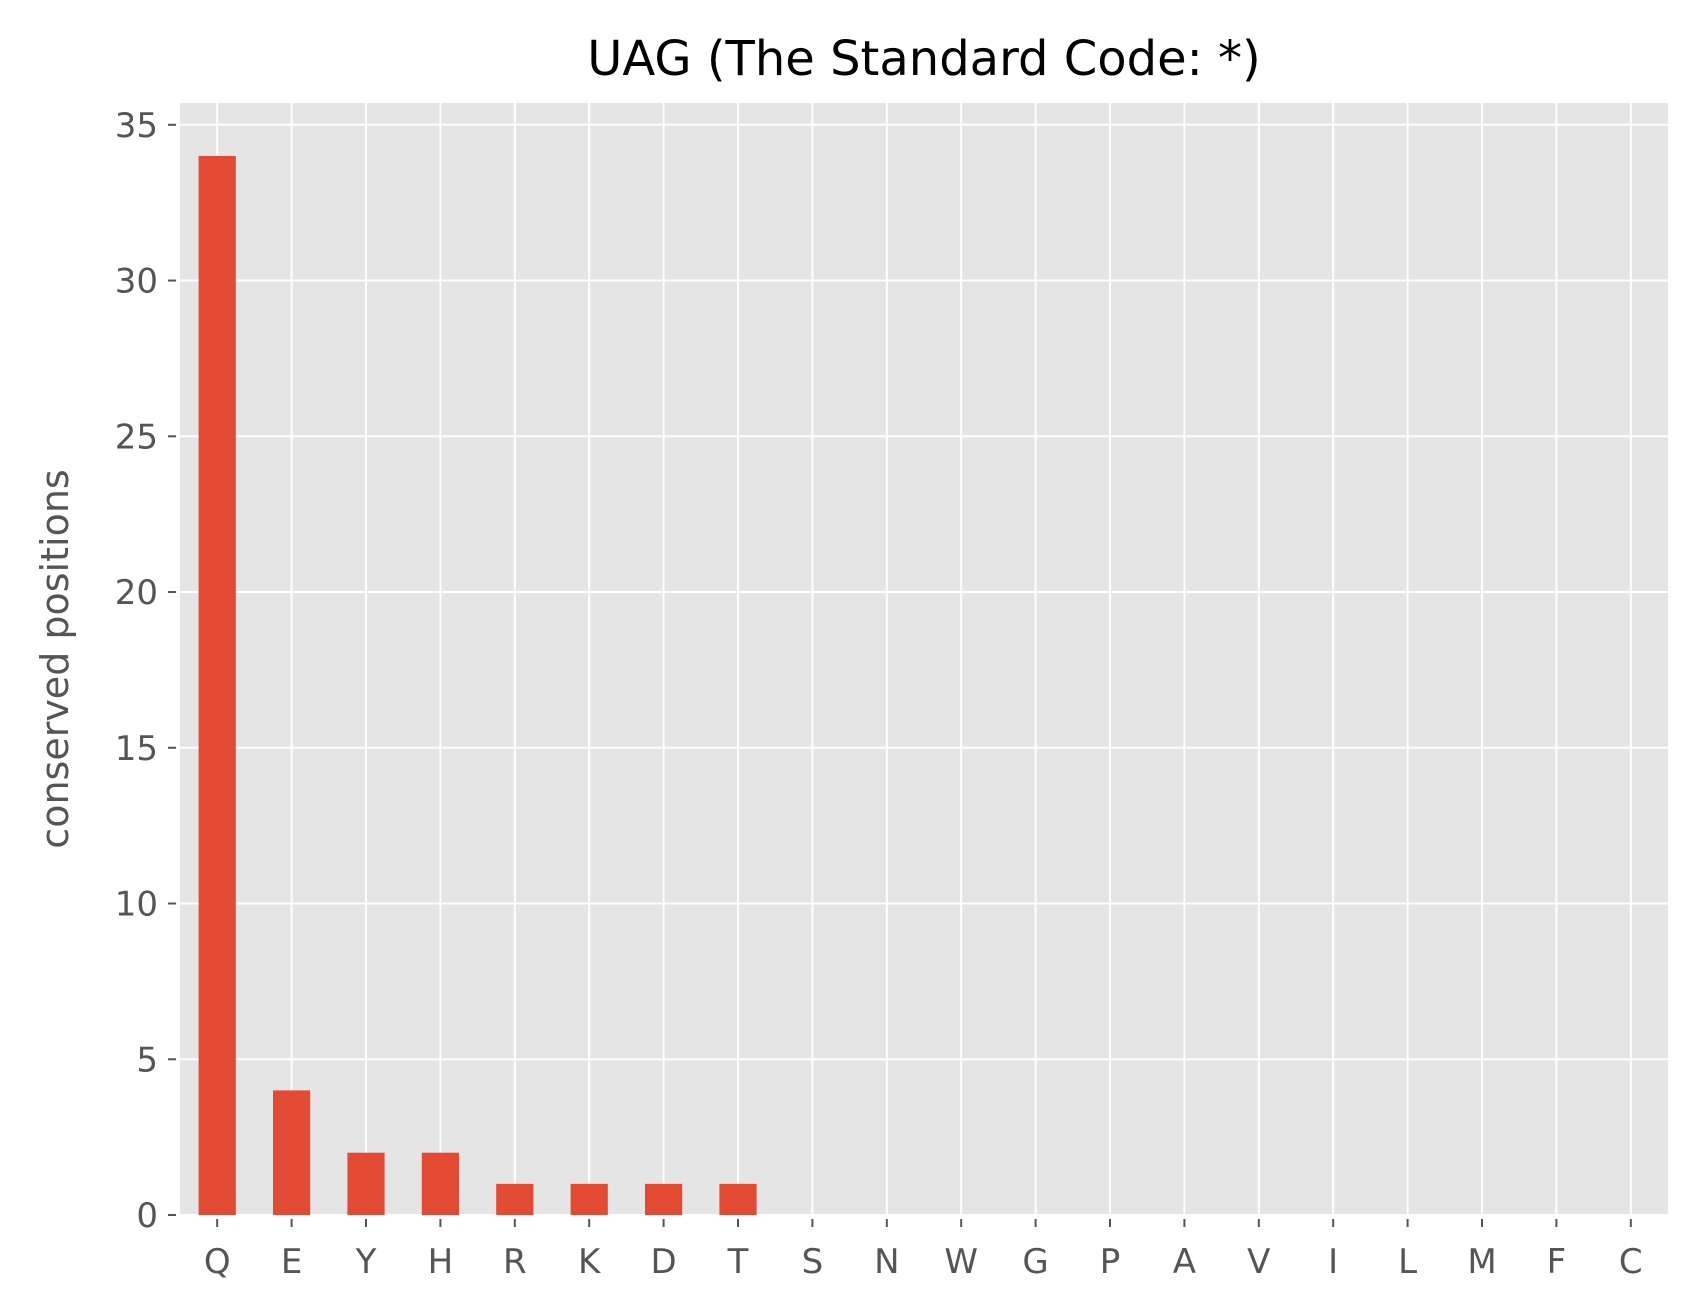 The height and width of the screenshot is (1314, 1695). I want to click on x-tick-label: C, so click(1631, 1262).